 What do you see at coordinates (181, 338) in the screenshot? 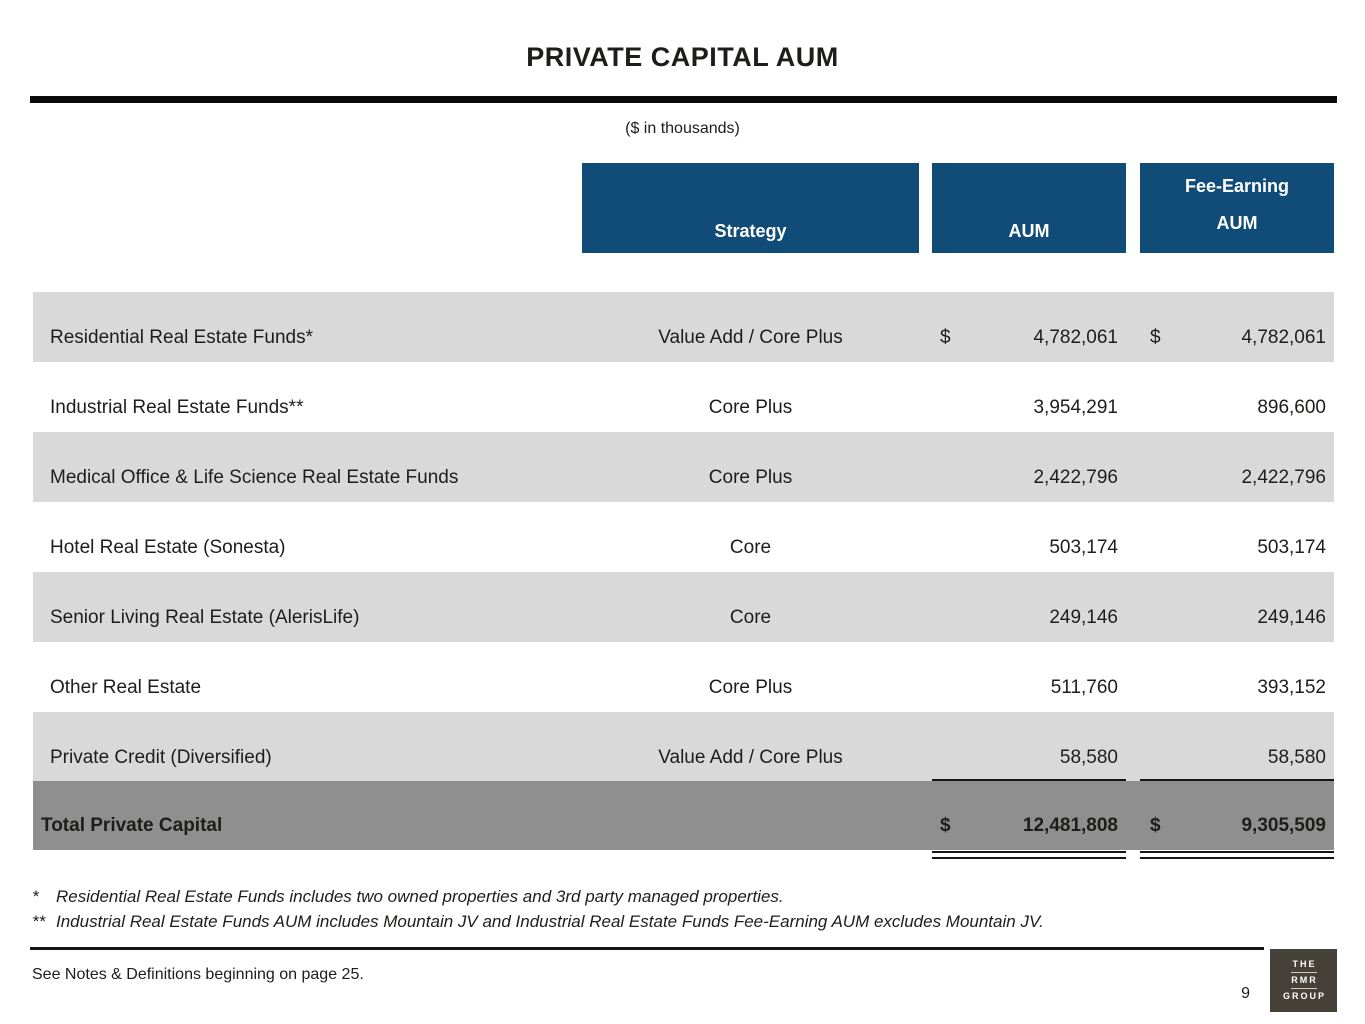
I see `fund-name: Residential Real Estate Funds*` at bounding box center [181, 338].